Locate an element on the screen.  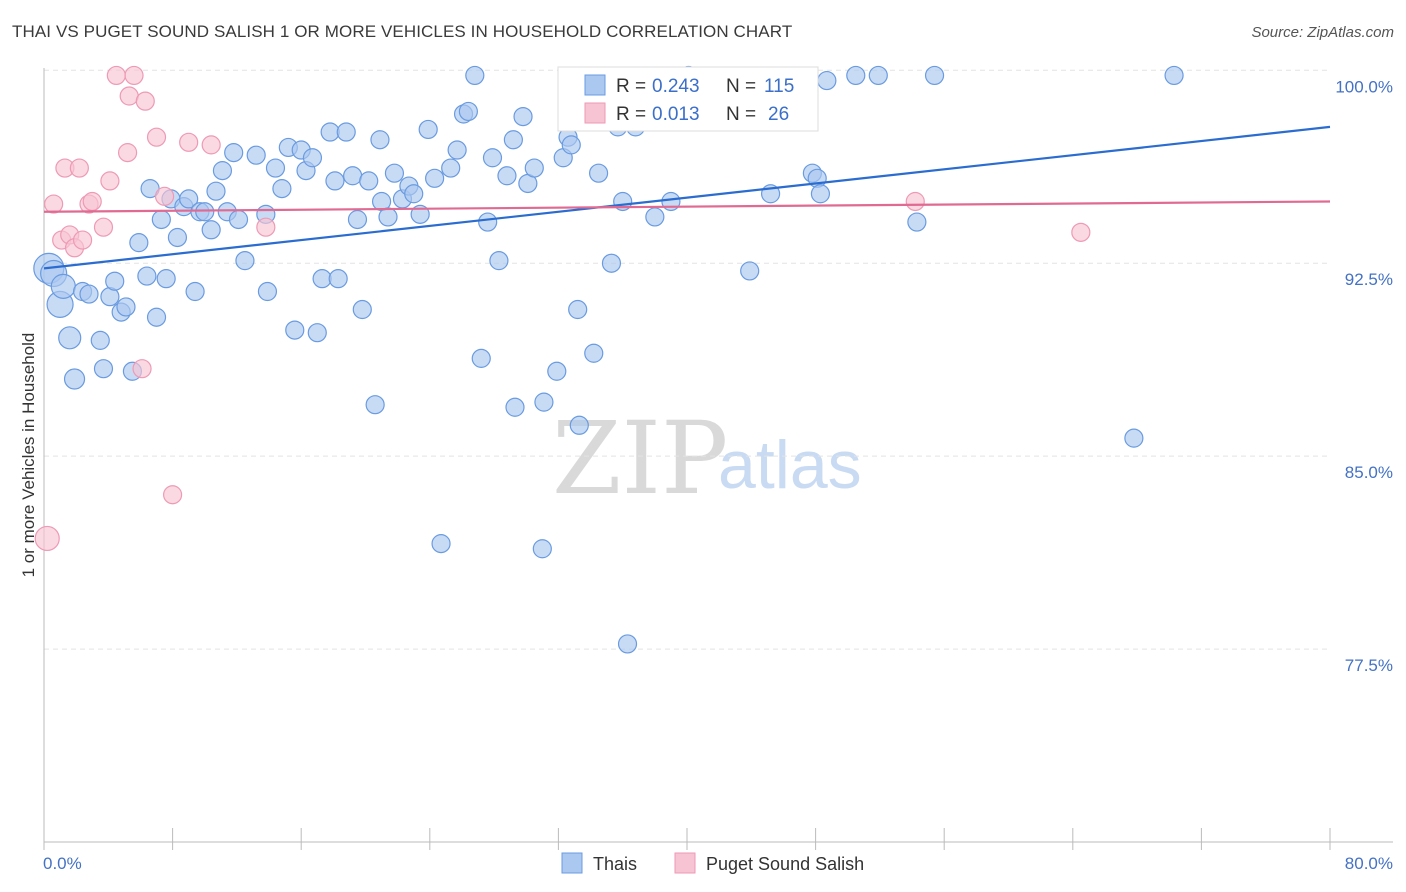
trend-line-salish is located at coordinates (687, 206).